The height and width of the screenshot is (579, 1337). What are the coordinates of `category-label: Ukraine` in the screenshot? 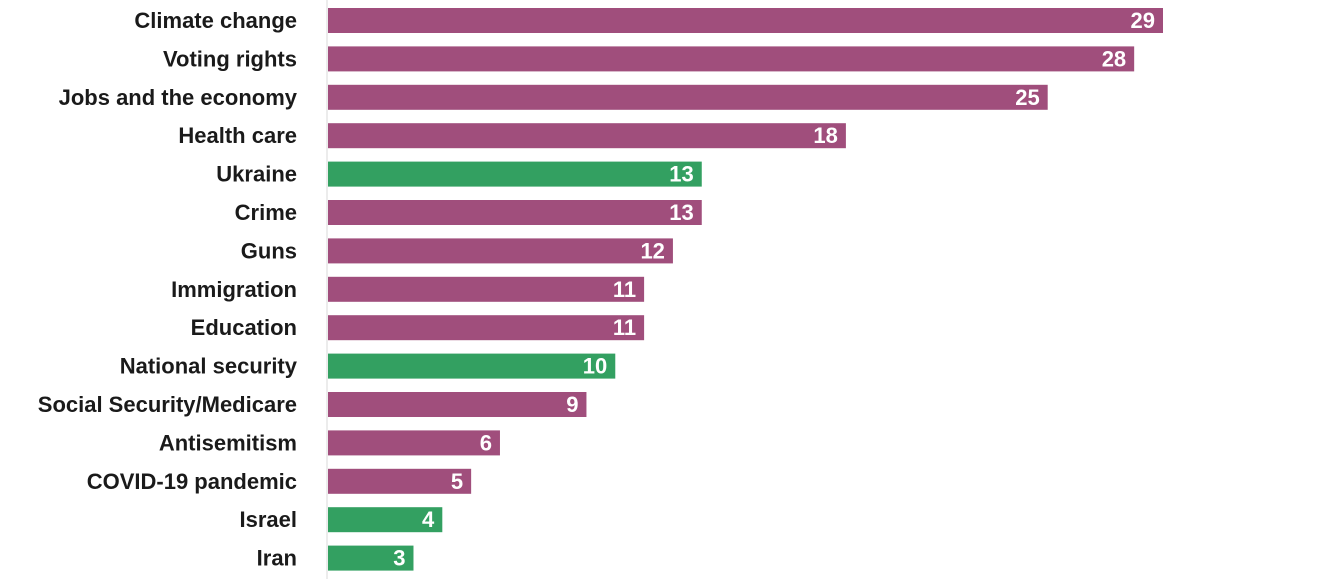 It's located at (256, 174).